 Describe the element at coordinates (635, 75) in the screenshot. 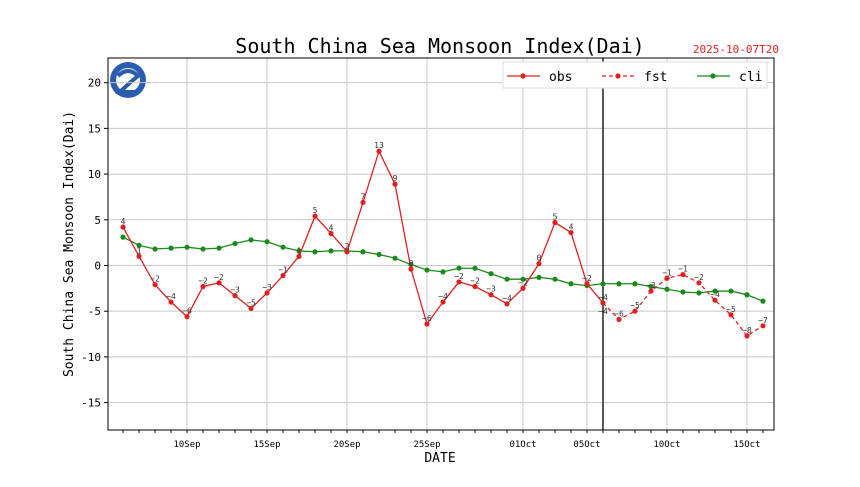

I see `legend-box` at that location.